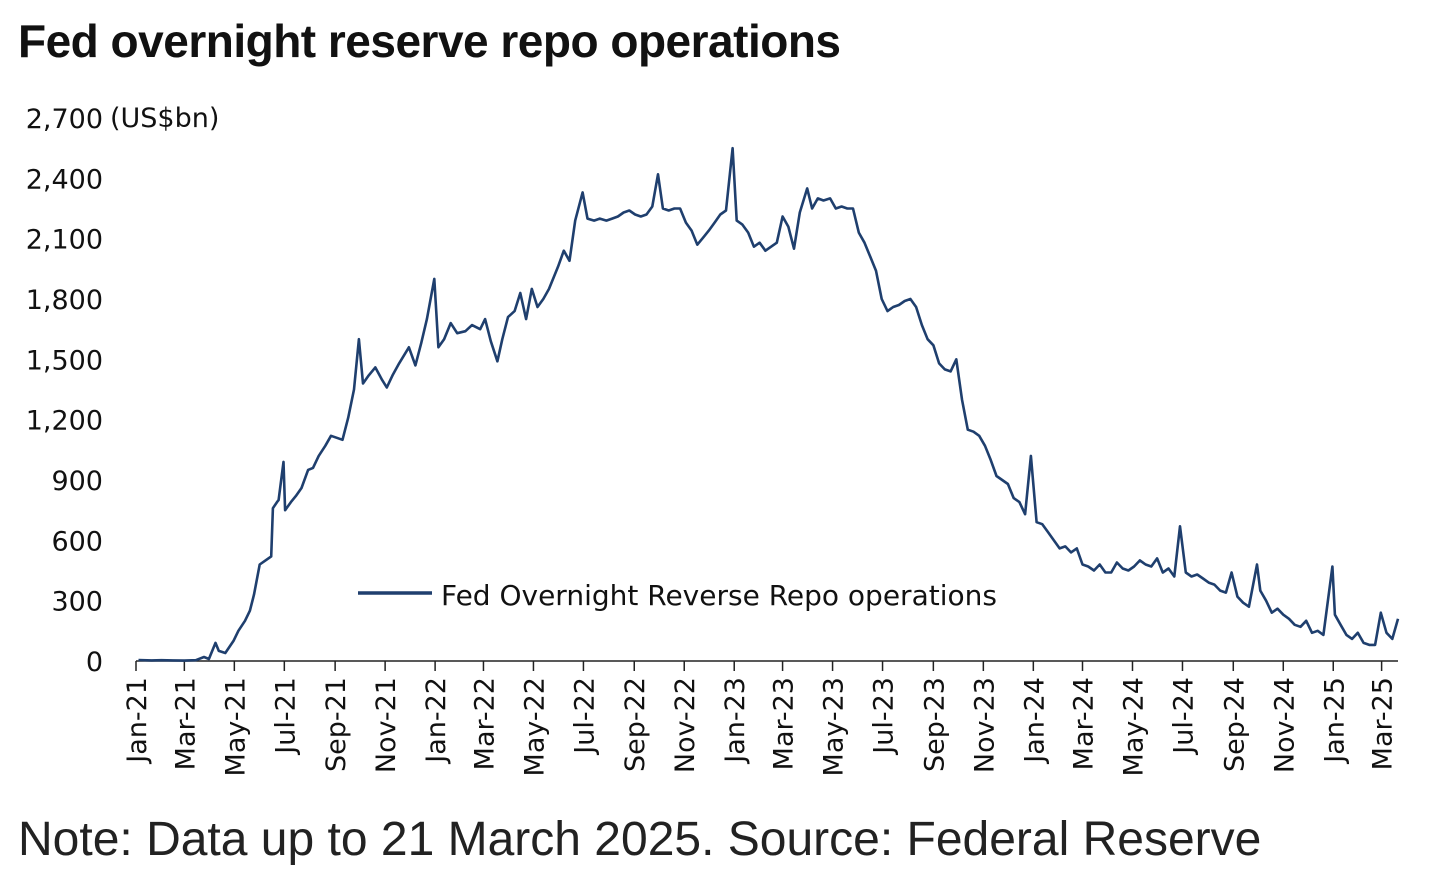 Image resolution: width=1433 pixels, height=876 pixels. What do you see at coordinates (94, 662) in the screenshot?
I see `y-tick-label: 0` at bounding box center [94, 662].